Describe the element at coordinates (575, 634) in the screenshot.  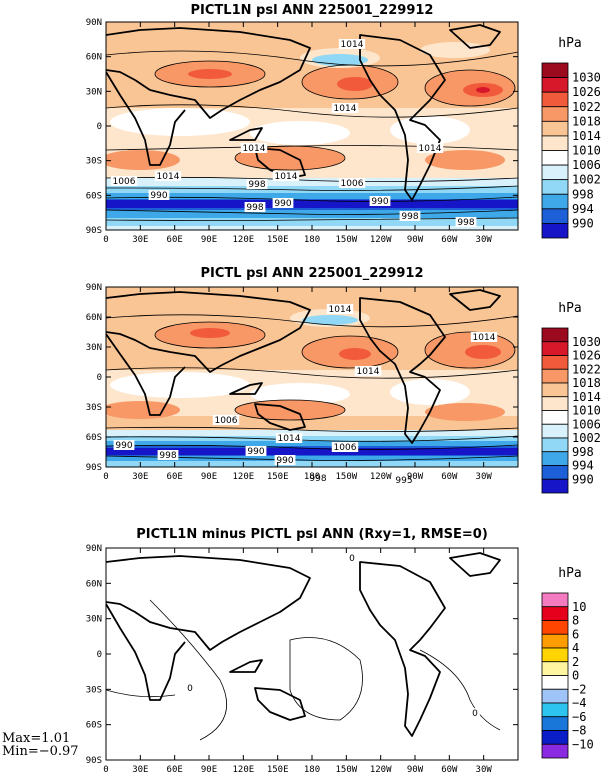
I see `colorbar-label: 6` at that location.